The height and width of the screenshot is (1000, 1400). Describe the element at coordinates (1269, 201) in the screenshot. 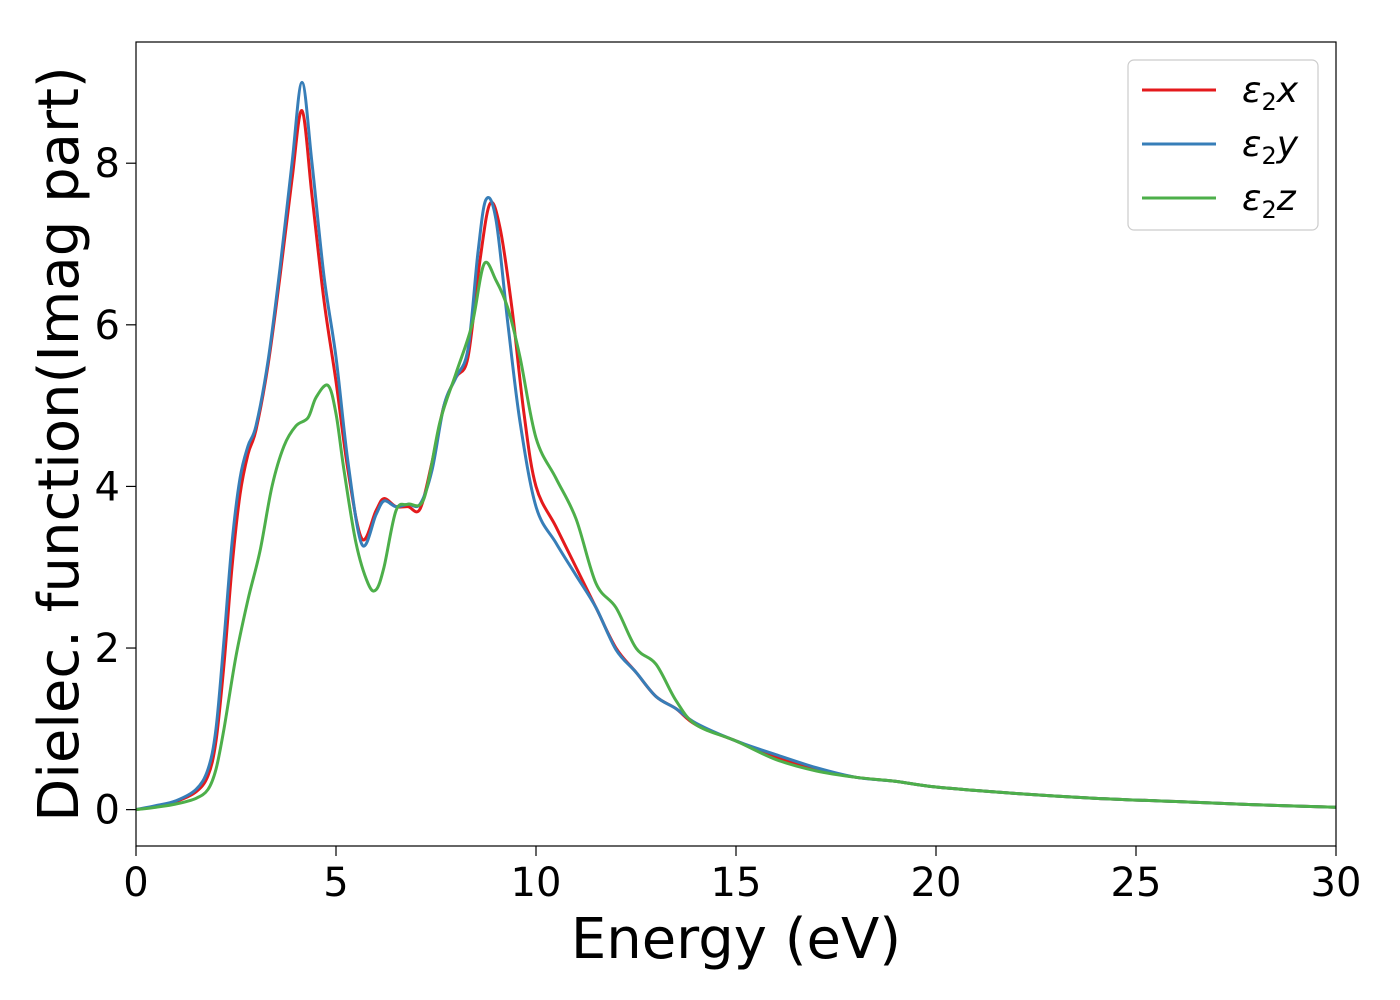

I see `legend-label: ε2z` at that location.